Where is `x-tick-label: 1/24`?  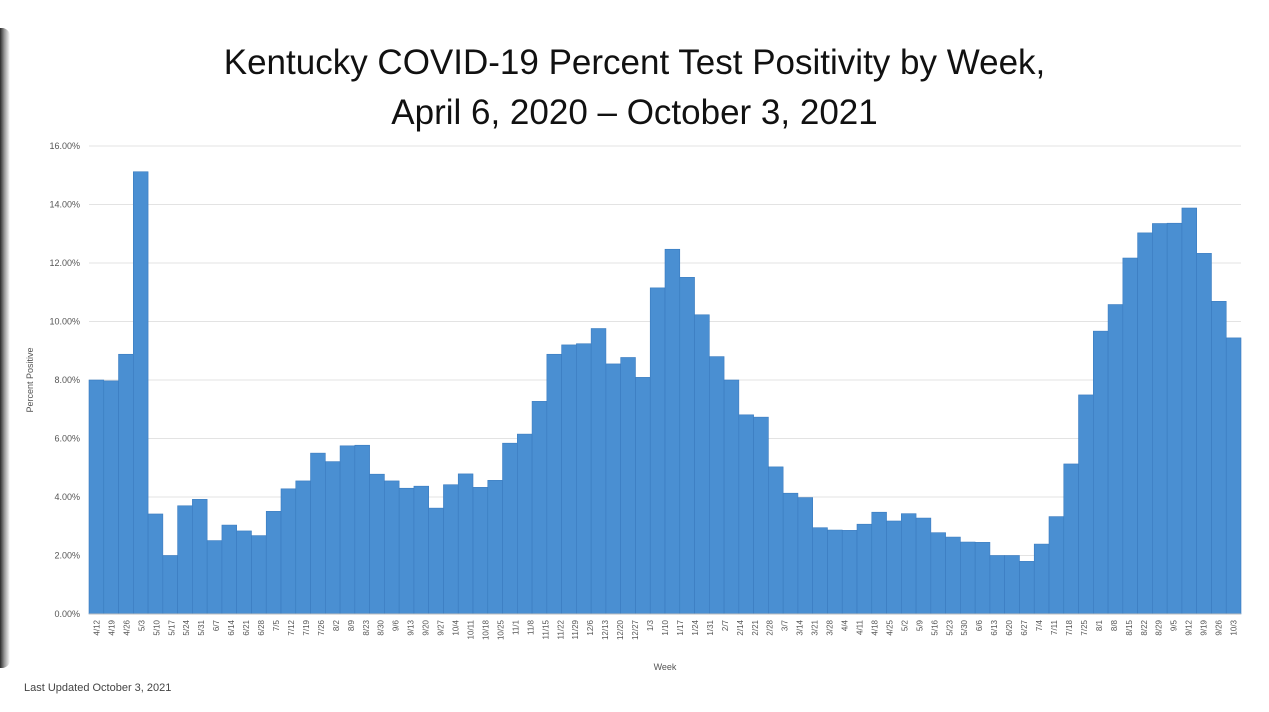
x-tick-label: 1/24 is located at coordinates (695, 627).